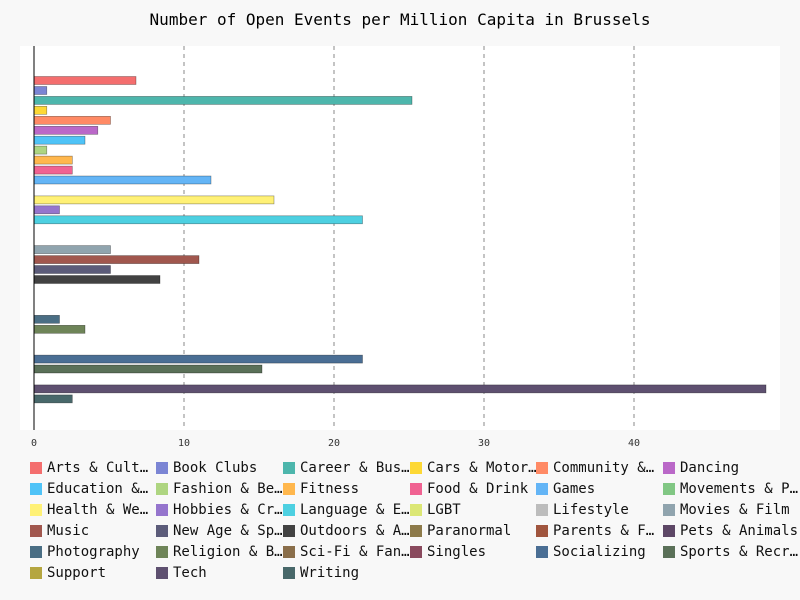 This screenshot has width=800, height=600. I want to click on legend-item: Pets & Animals, so click(730, 531).